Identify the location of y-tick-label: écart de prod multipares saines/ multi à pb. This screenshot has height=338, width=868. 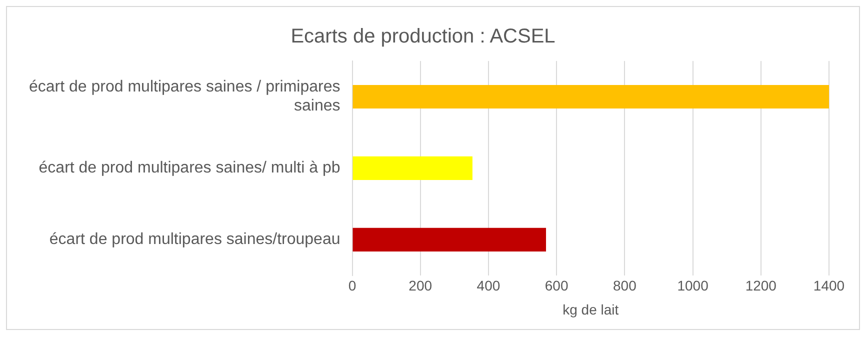
(189, 168).